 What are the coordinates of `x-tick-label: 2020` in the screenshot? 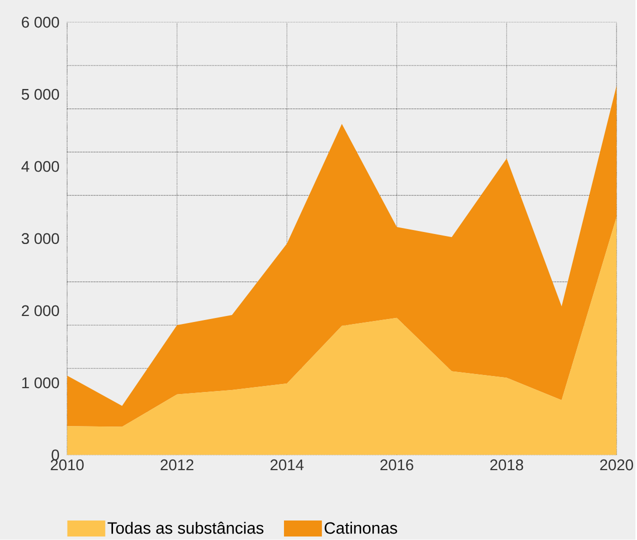 It's located at (617, 465).